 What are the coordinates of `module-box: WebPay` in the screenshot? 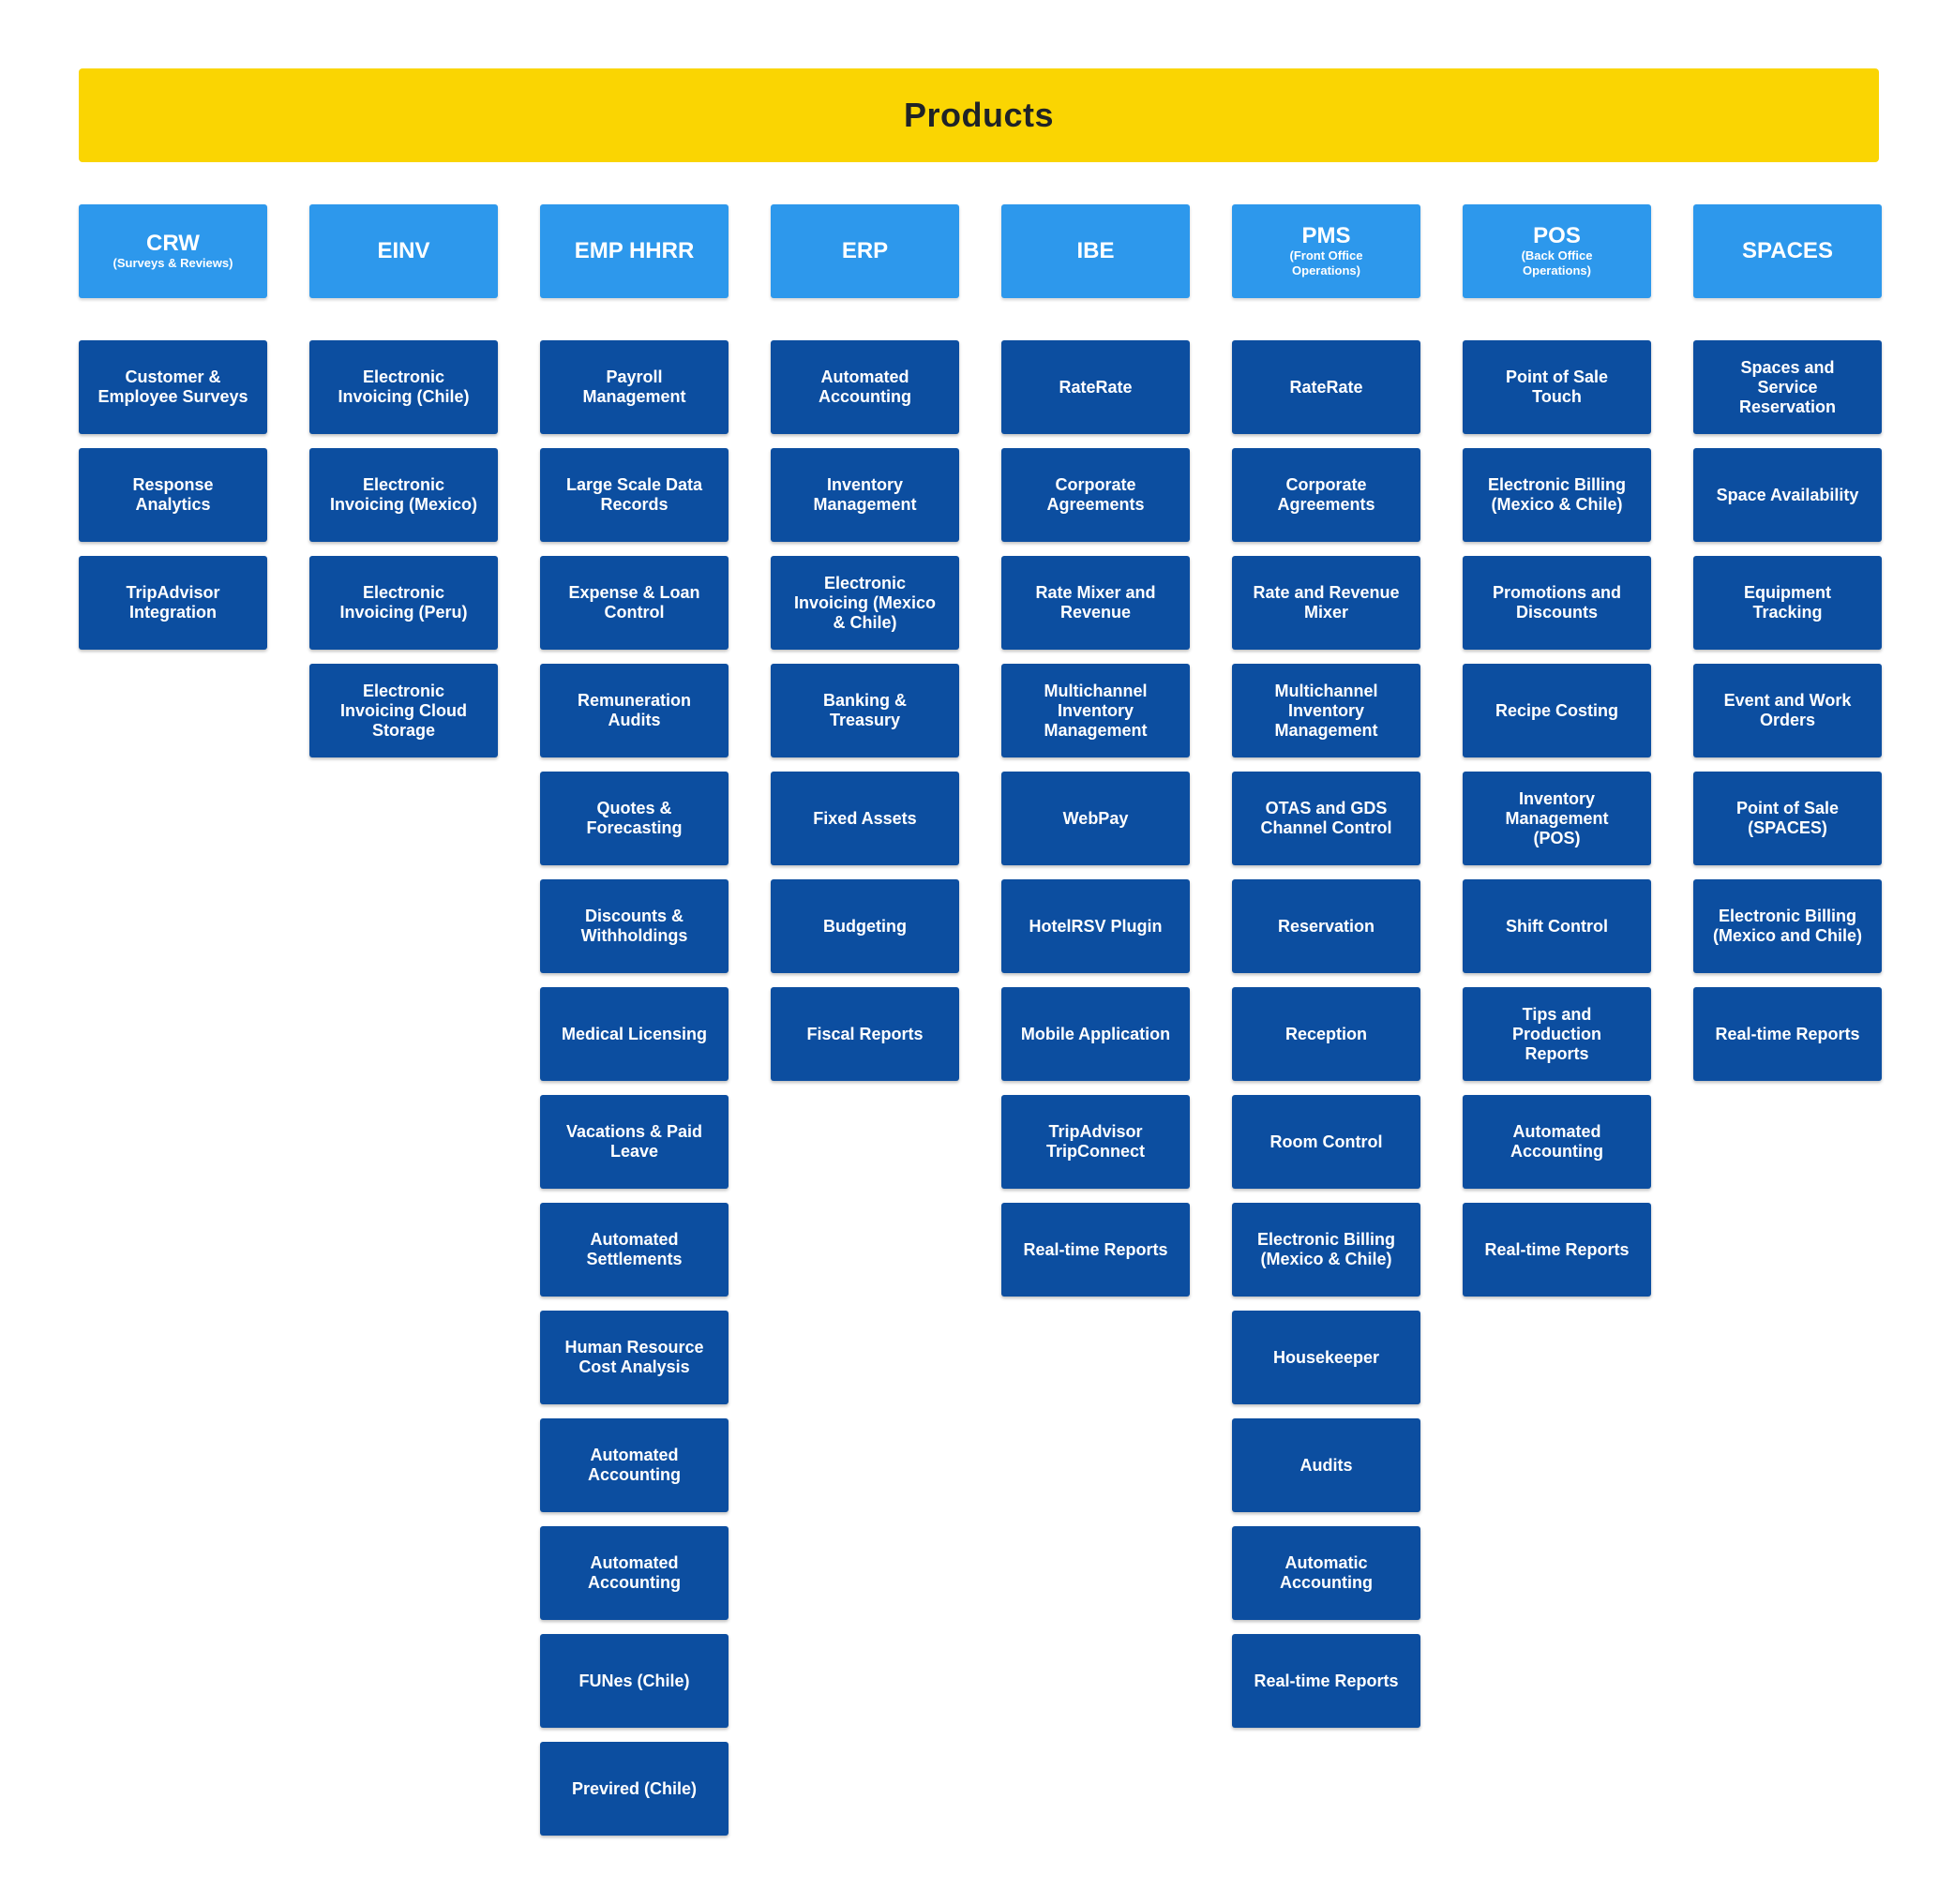 It's located at (1095, 818).